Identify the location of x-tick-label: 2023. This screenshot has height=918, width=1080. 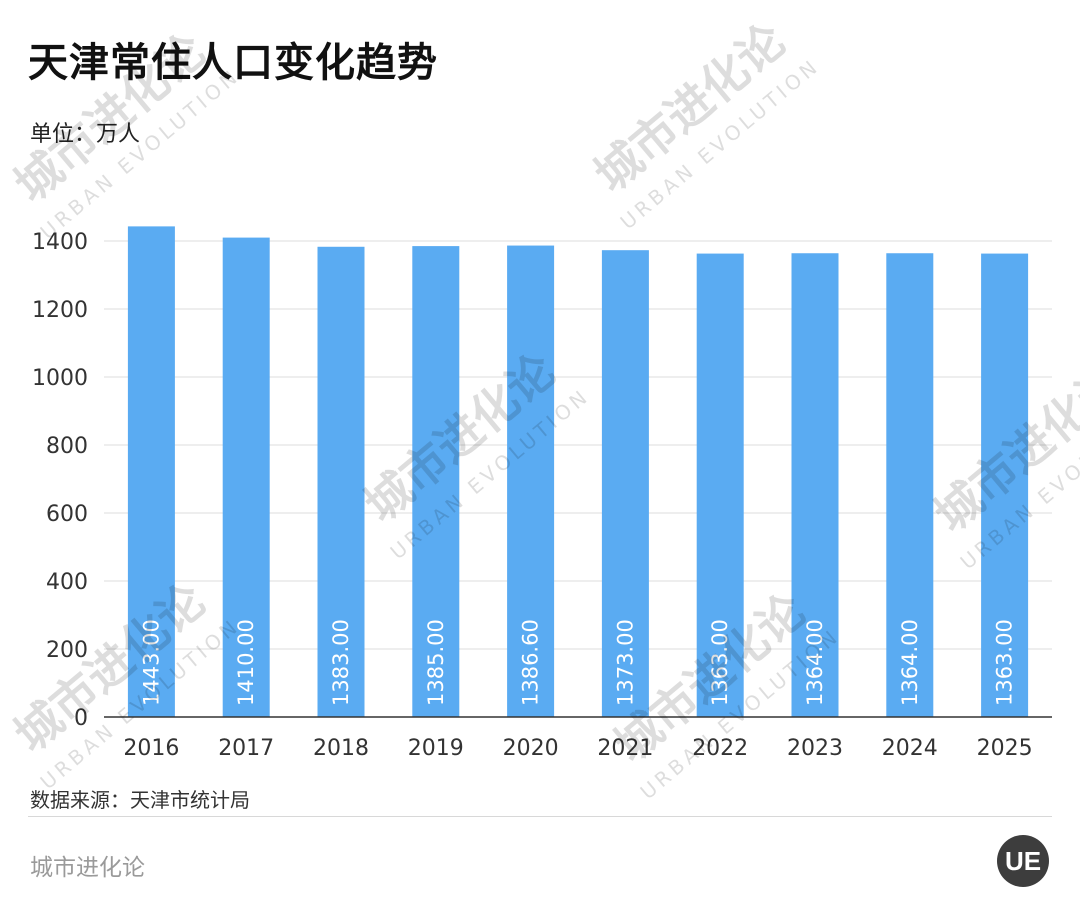
(815, 748).